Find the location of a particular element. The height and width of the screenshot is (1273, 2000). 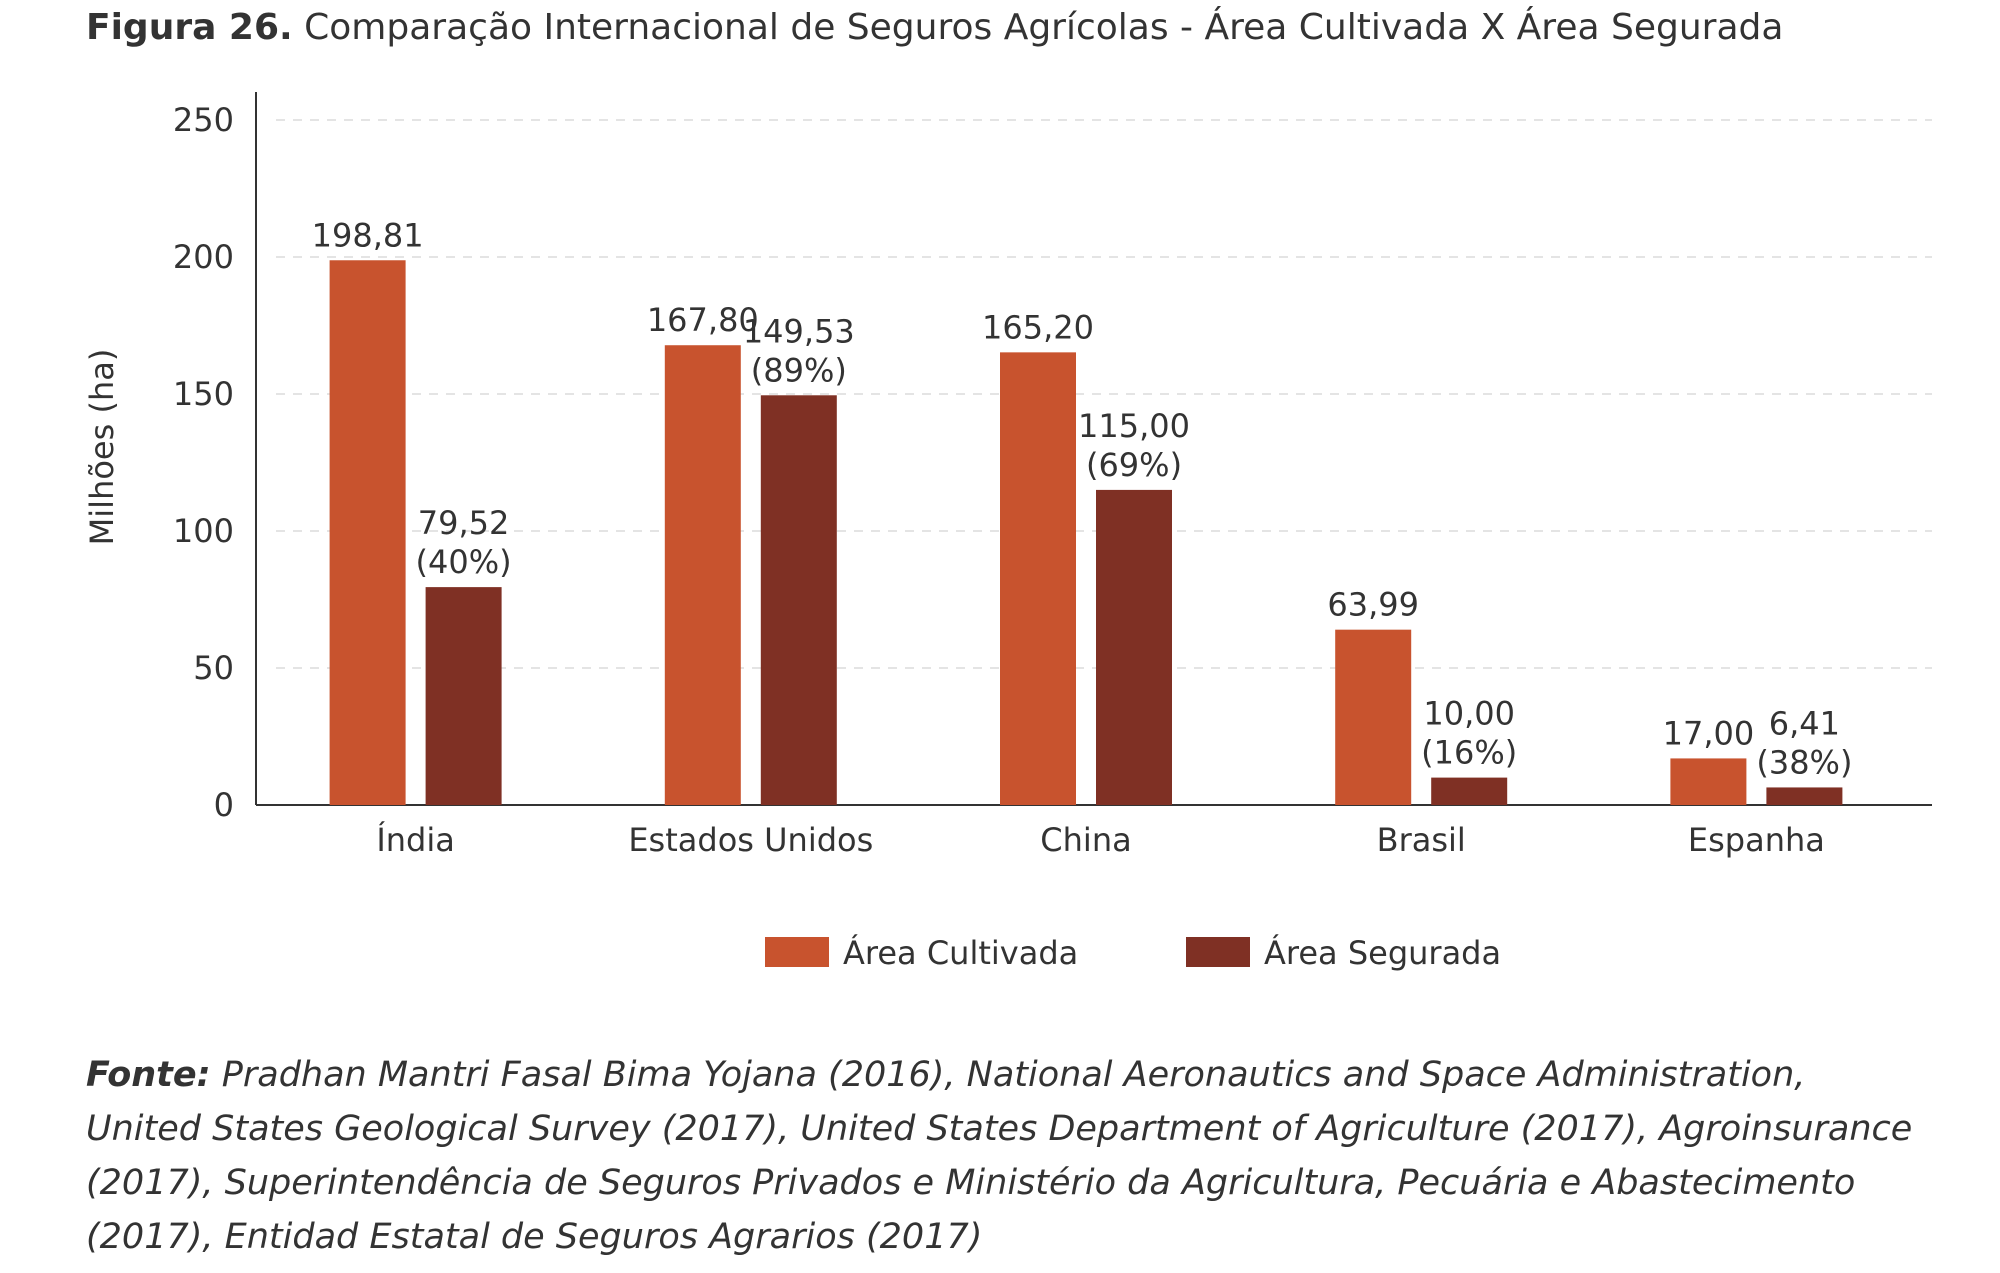

y-tick-label: 150 is located at coordinates (203, 394).